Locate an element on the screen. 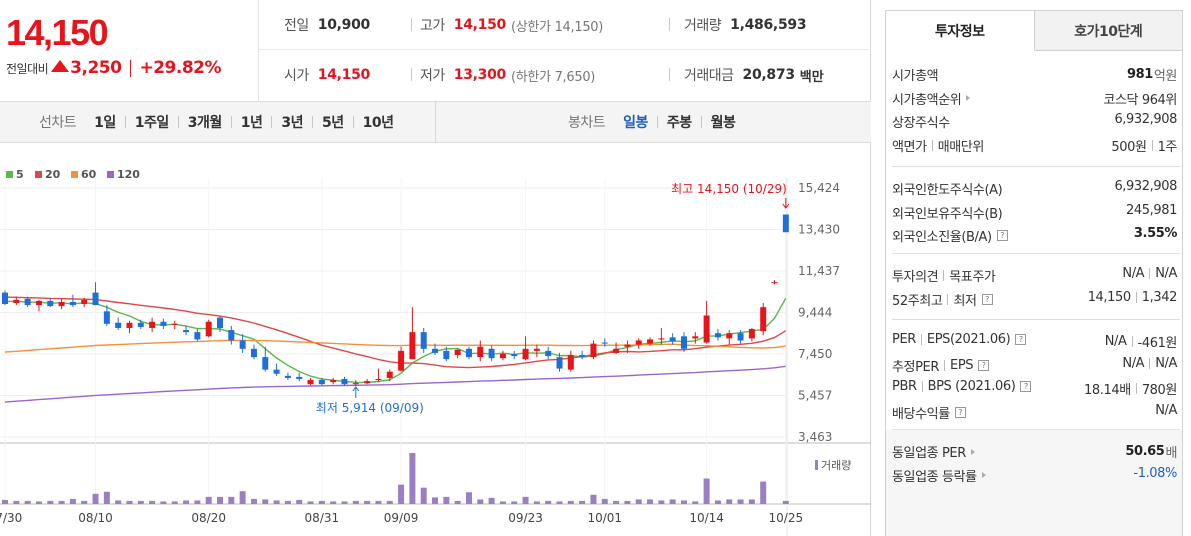 This screenshot has height=536, width=1191. info-key-label: 상장주식수 is located at coordinates (921, 123).